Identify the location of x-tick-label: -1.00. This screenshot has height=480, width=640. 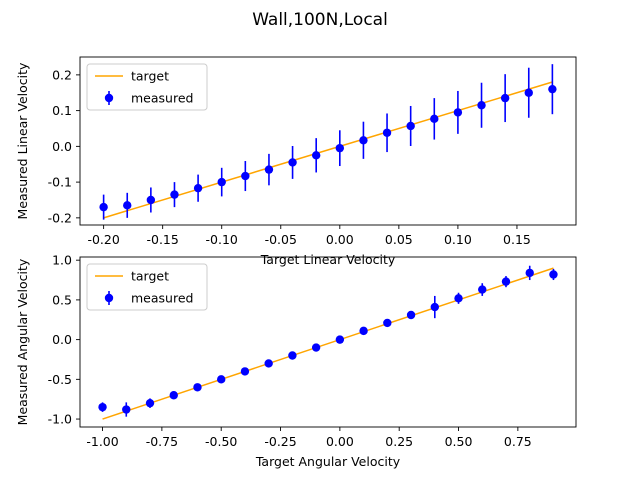
(102, 441).